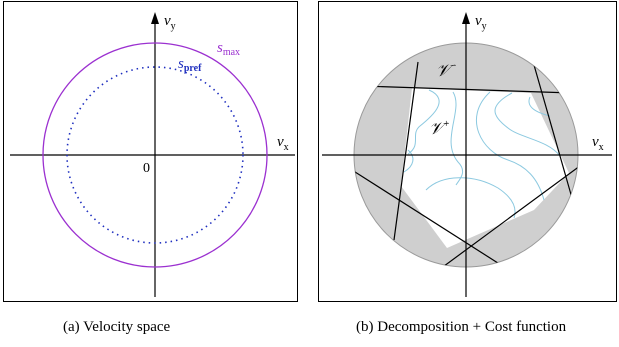 The width and height of the screenshot is (619, 347). I want to click on feasible-region-polygon, so click(485, 168).